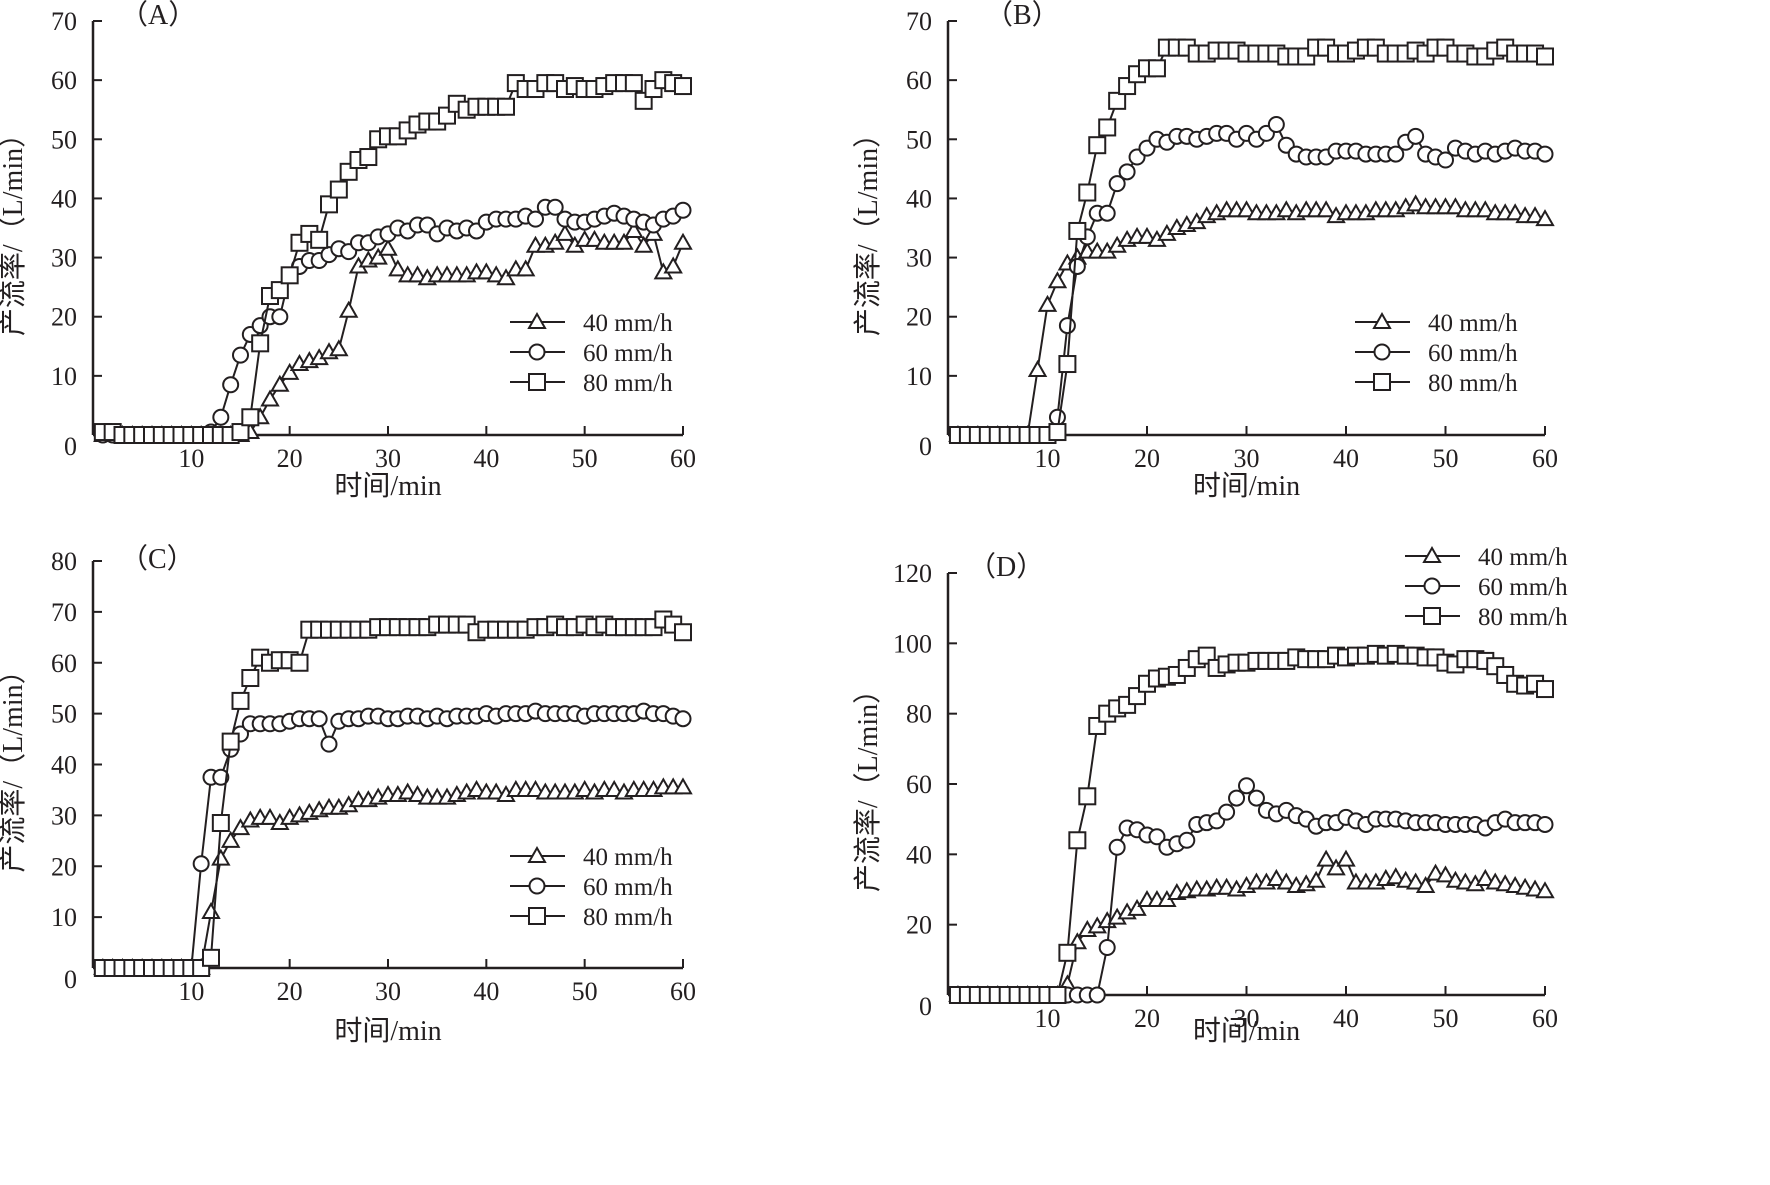 The height and width of the screenshot is (1185, 1770). What do you see at coordinates (157, 559) in the screenshot?
I see `panel-label: （C）` at bounding box center [157, 559].